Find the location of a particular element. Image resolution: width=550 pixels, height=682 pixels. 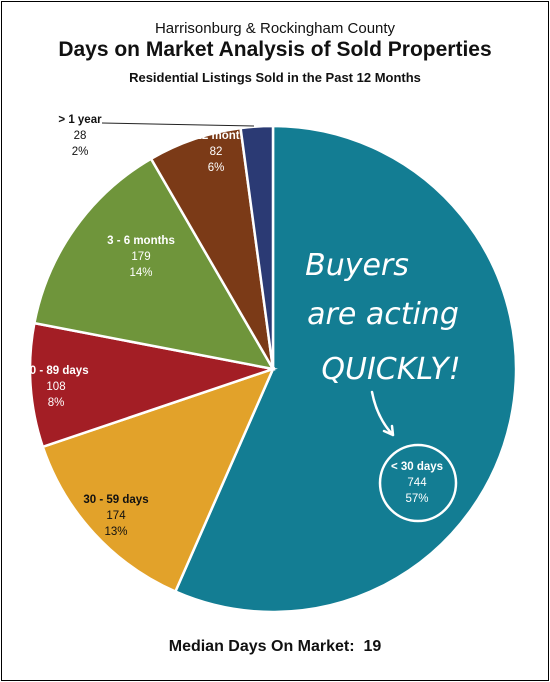

slice-percent: 2% is located at coordinates (80, 152).